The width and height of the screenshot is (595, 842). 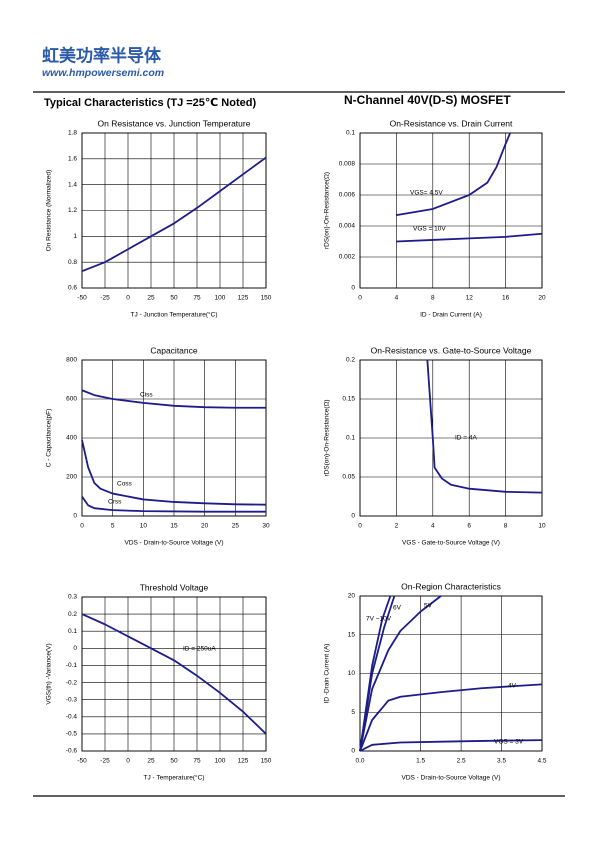 I want to click on series-label: Crss, so click(x=115, y=502).